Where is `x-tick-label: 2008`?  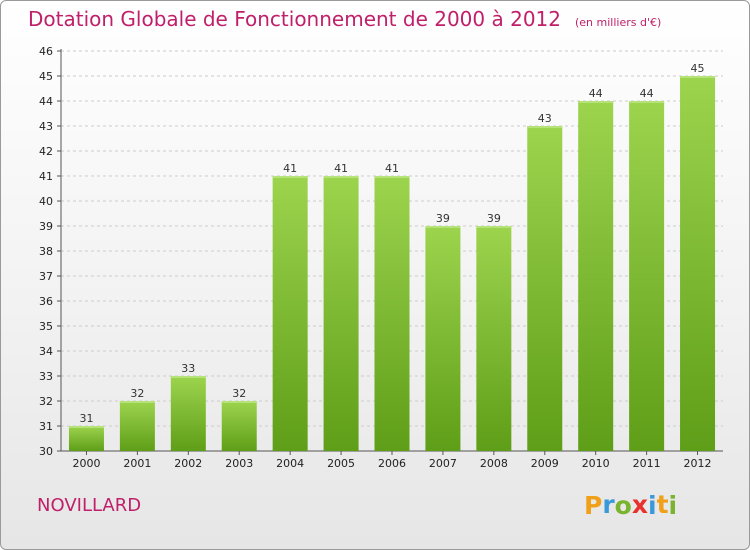
x-tick-label: 2008 is located at coordinates (494, 463).